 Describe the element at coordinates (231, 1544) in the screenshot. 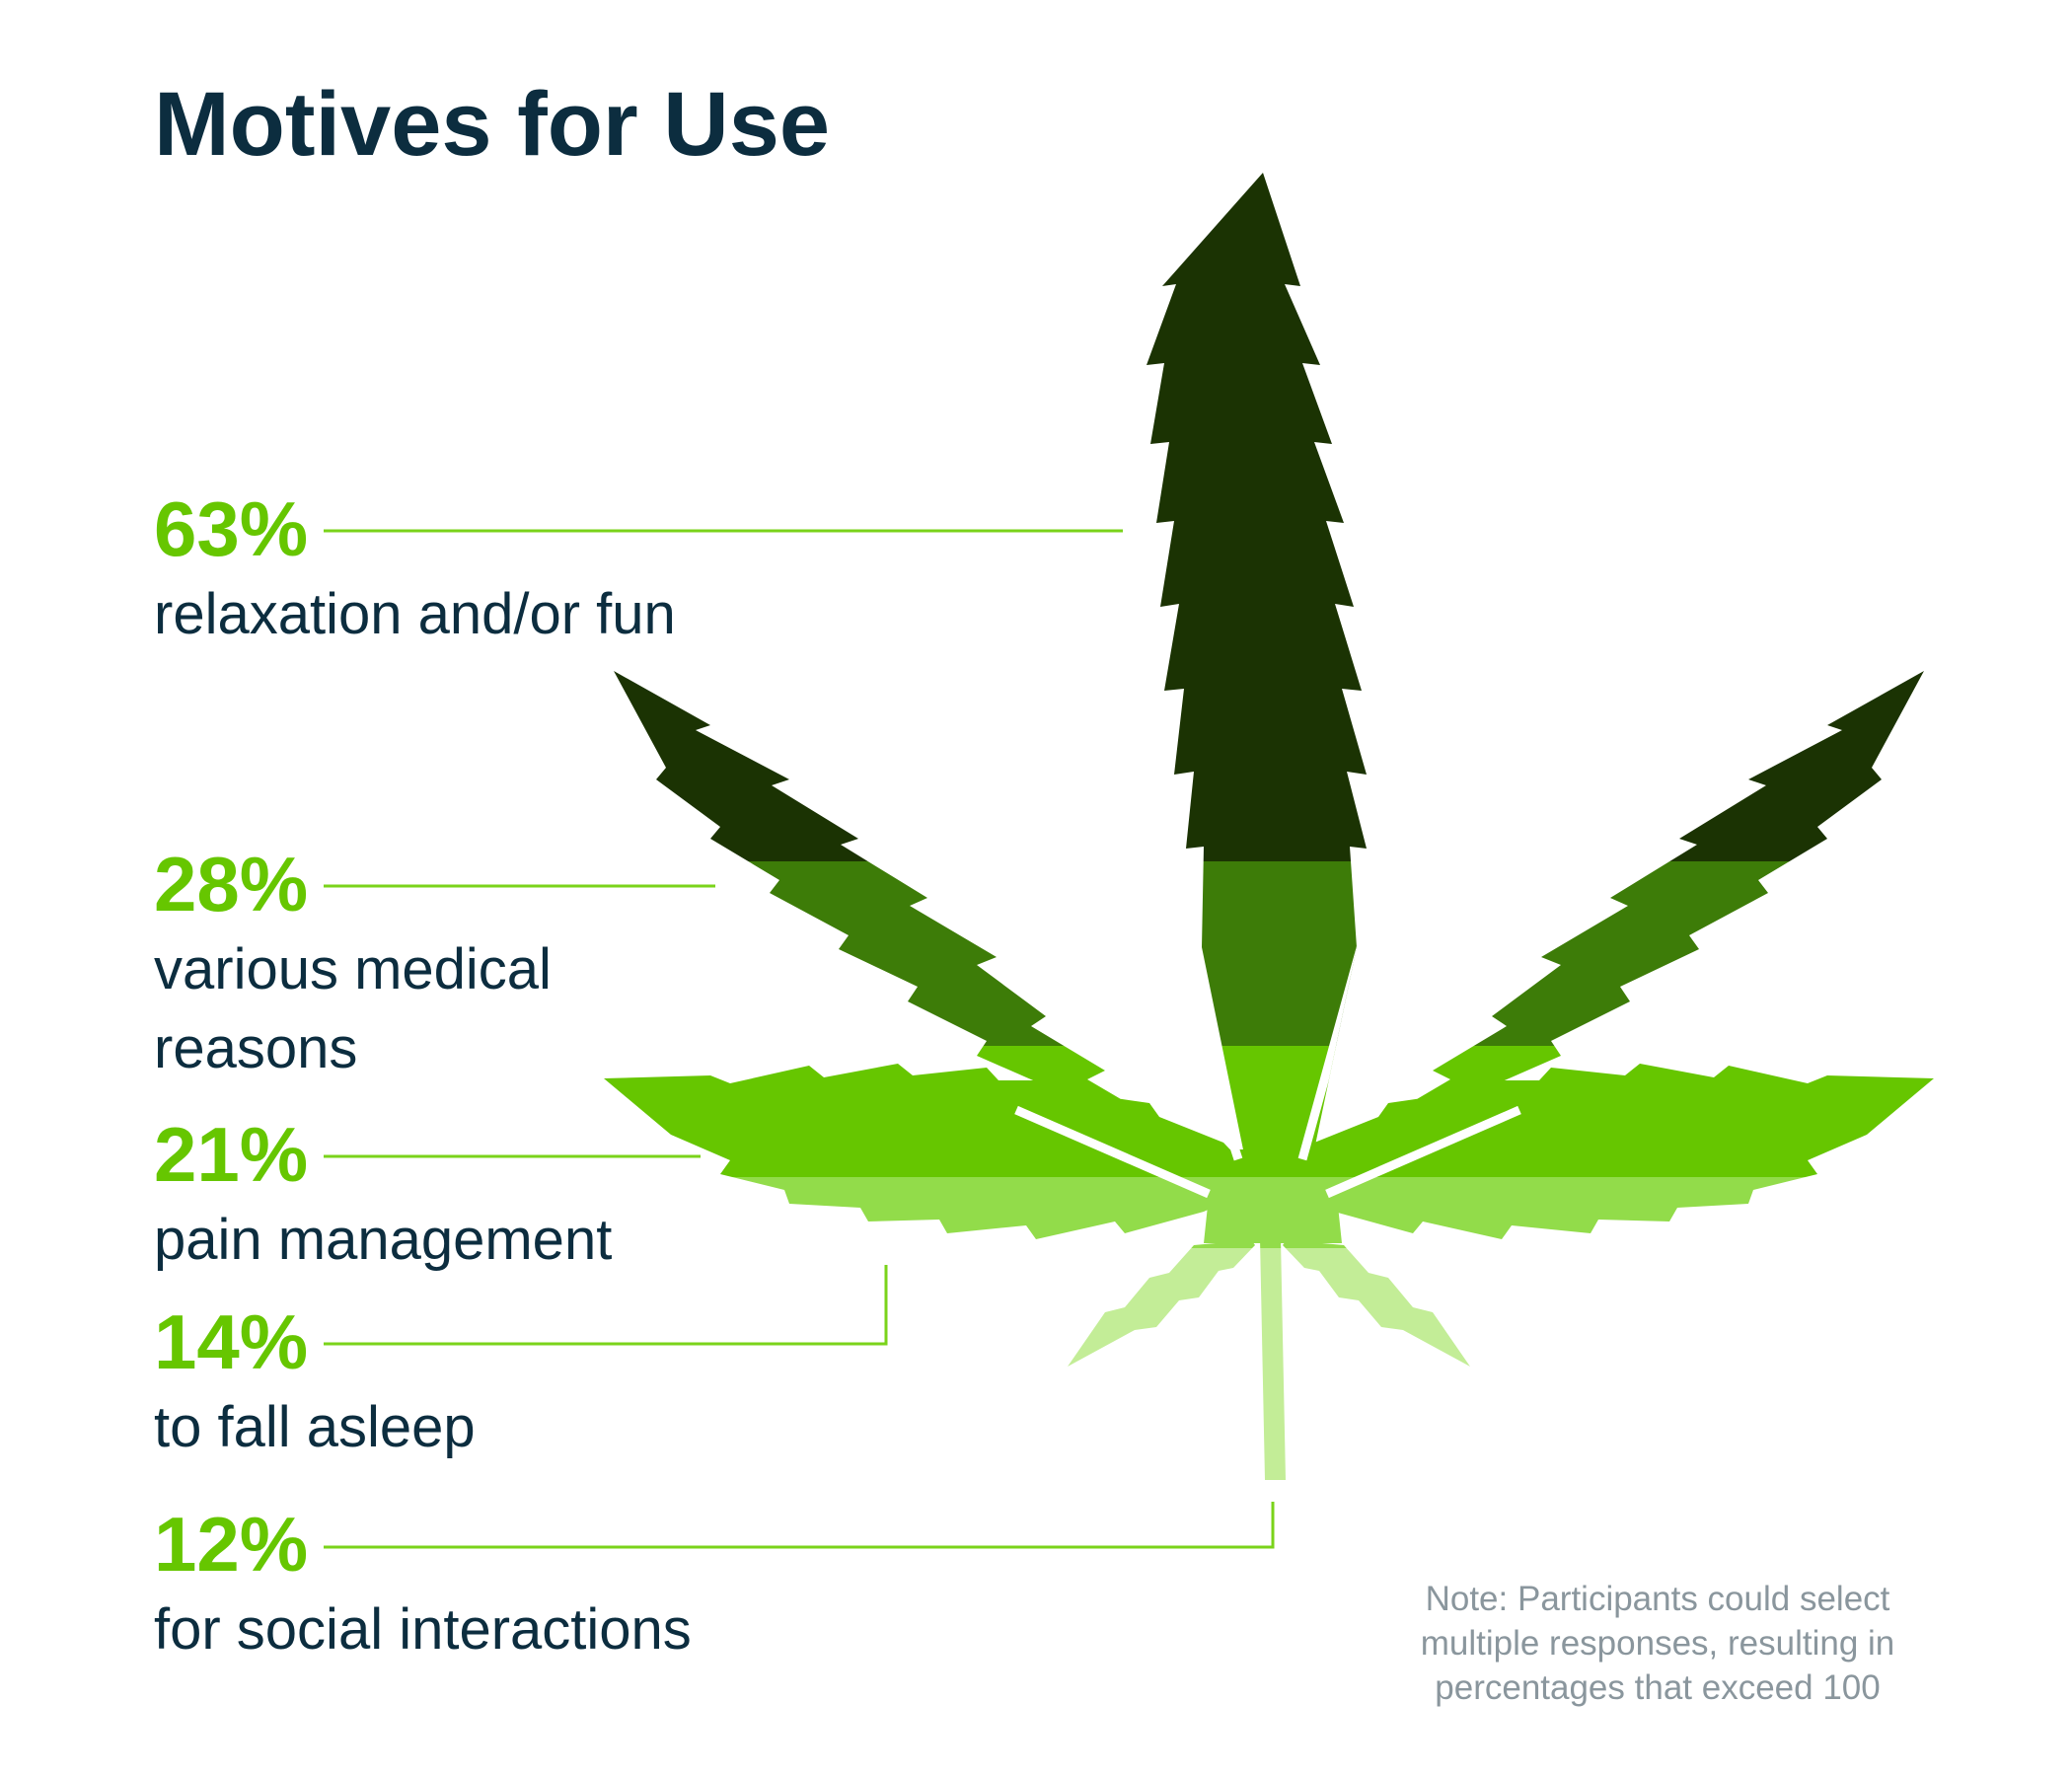

I see `percent-value: 12%` at that location.